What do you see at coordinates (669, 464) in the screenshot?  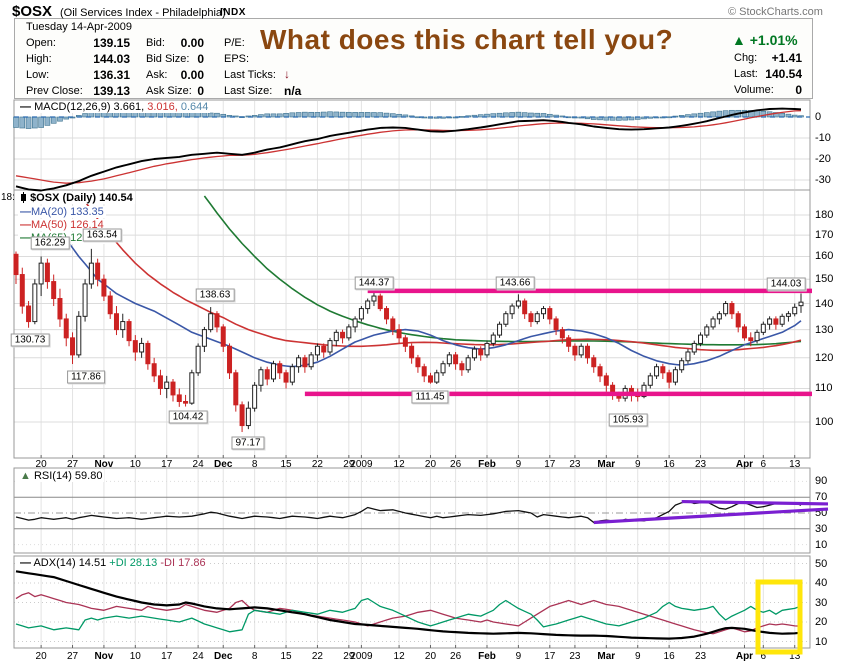 I see `x-tick-label: 16` at bounding box center [669, 464].